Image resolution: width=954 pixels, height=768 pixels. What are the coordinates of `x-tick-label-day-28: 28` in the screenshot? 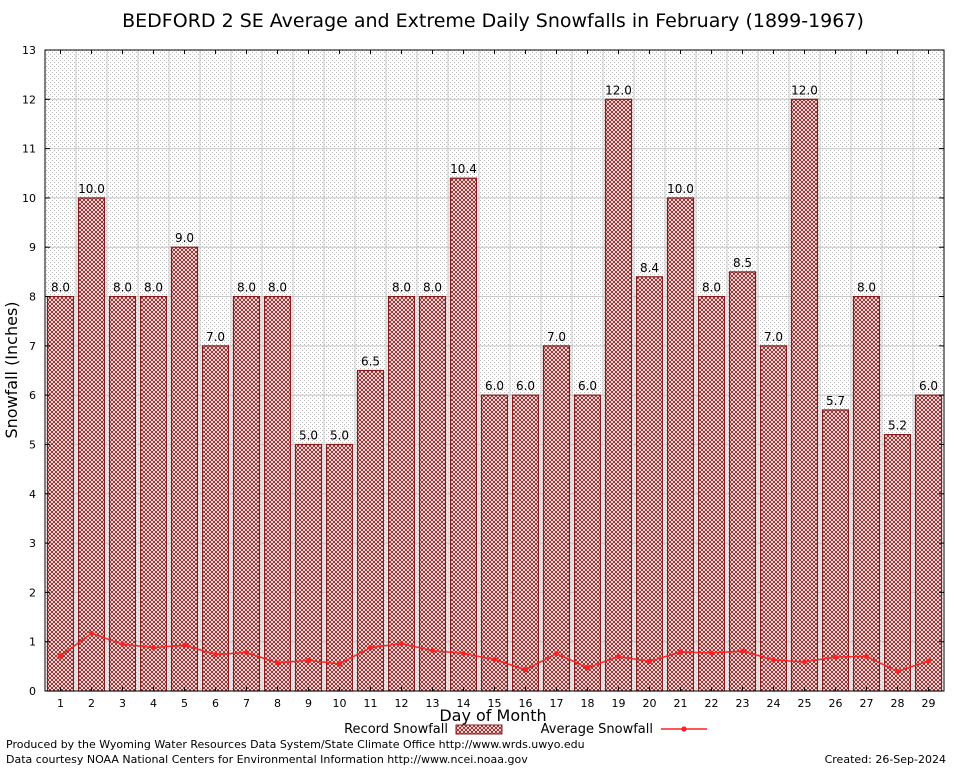 It's located at (898, 703).